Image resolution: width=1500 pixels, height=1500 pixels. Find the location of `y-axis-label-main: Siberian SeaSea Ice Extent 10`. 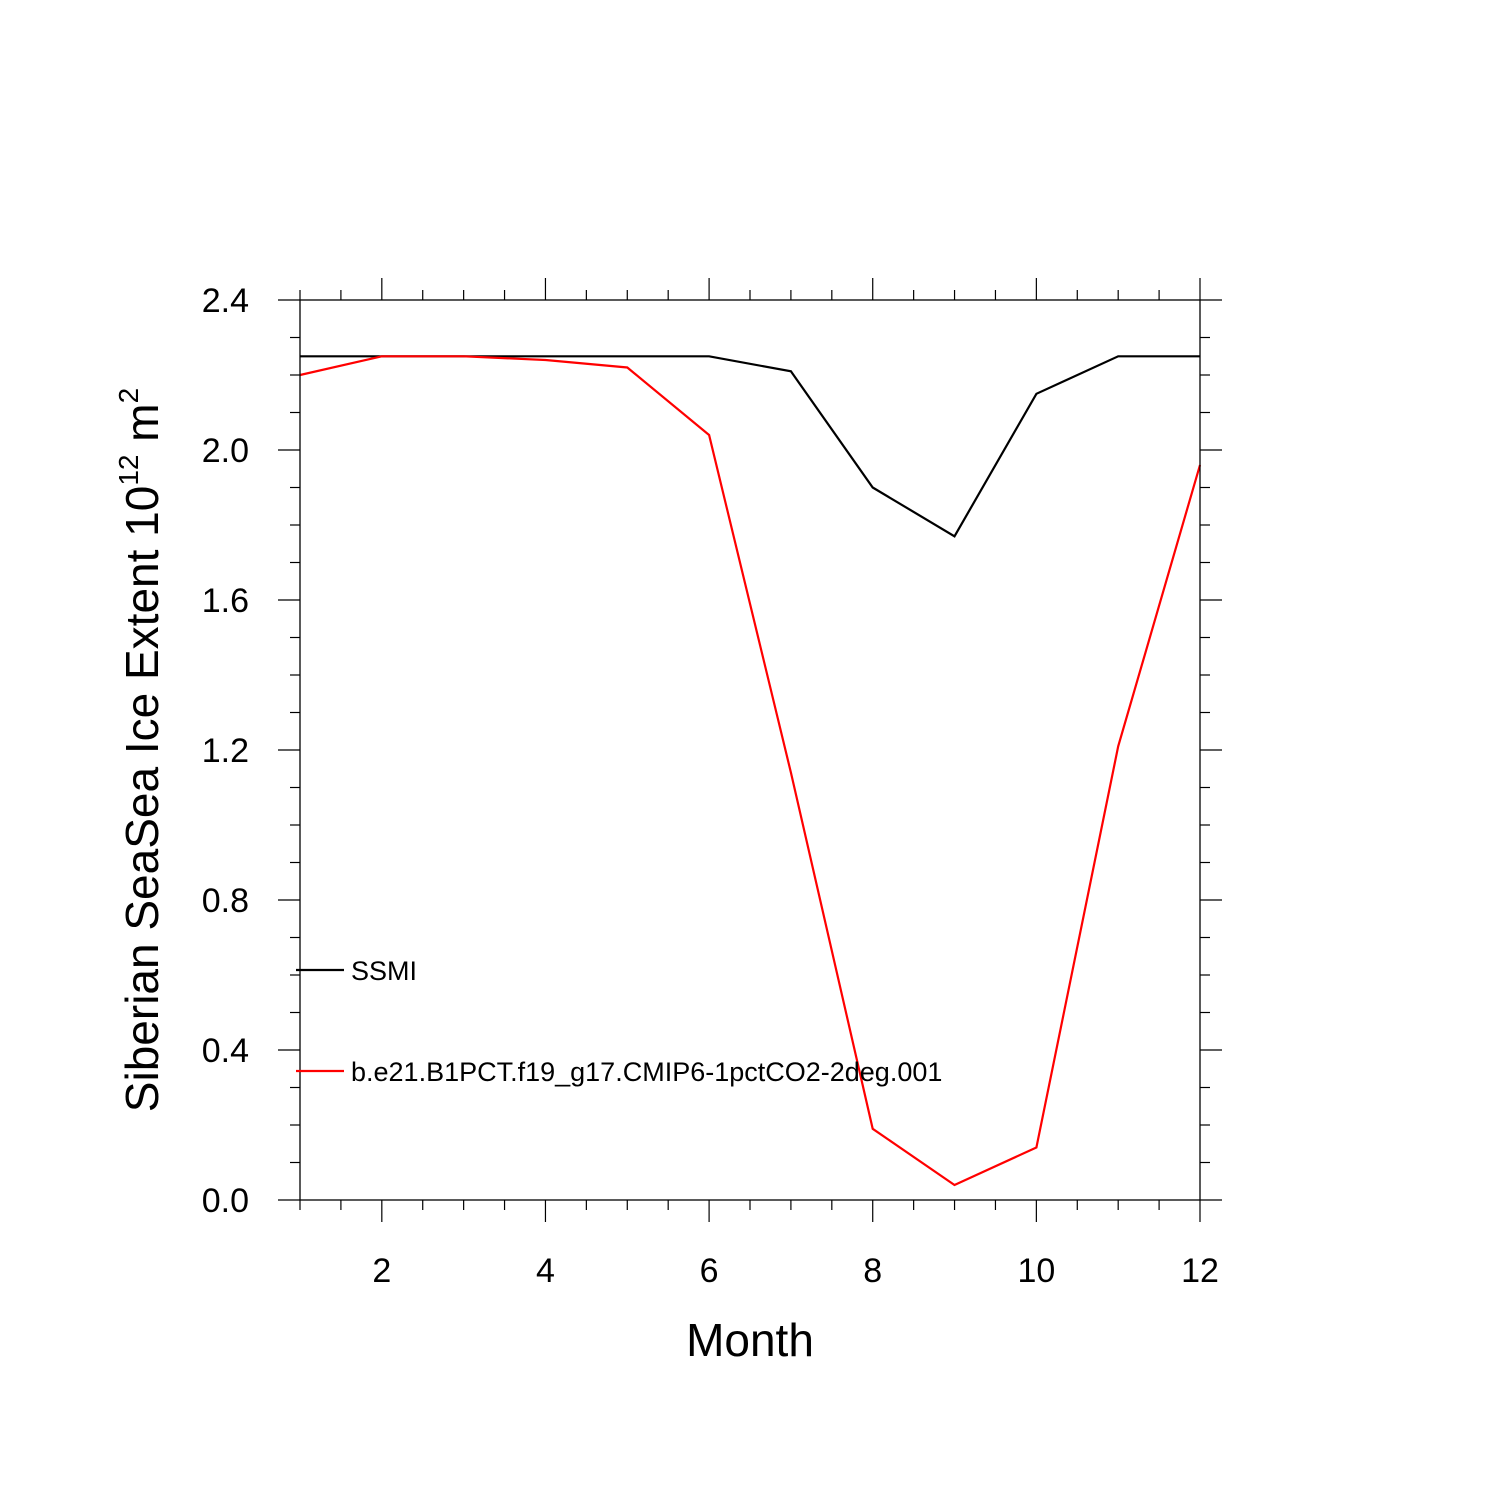

y-axis-label-main: Siberian SeaSea Ice Extent 10 is located at coordinates (142, 799).